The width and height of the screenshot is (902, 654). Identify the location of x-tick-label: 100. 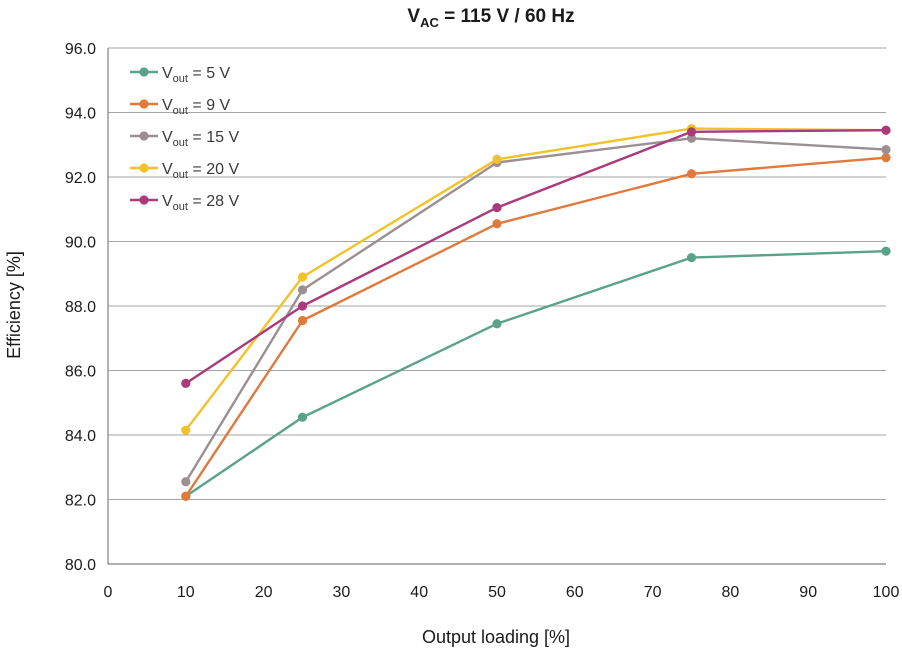
(886, 592).